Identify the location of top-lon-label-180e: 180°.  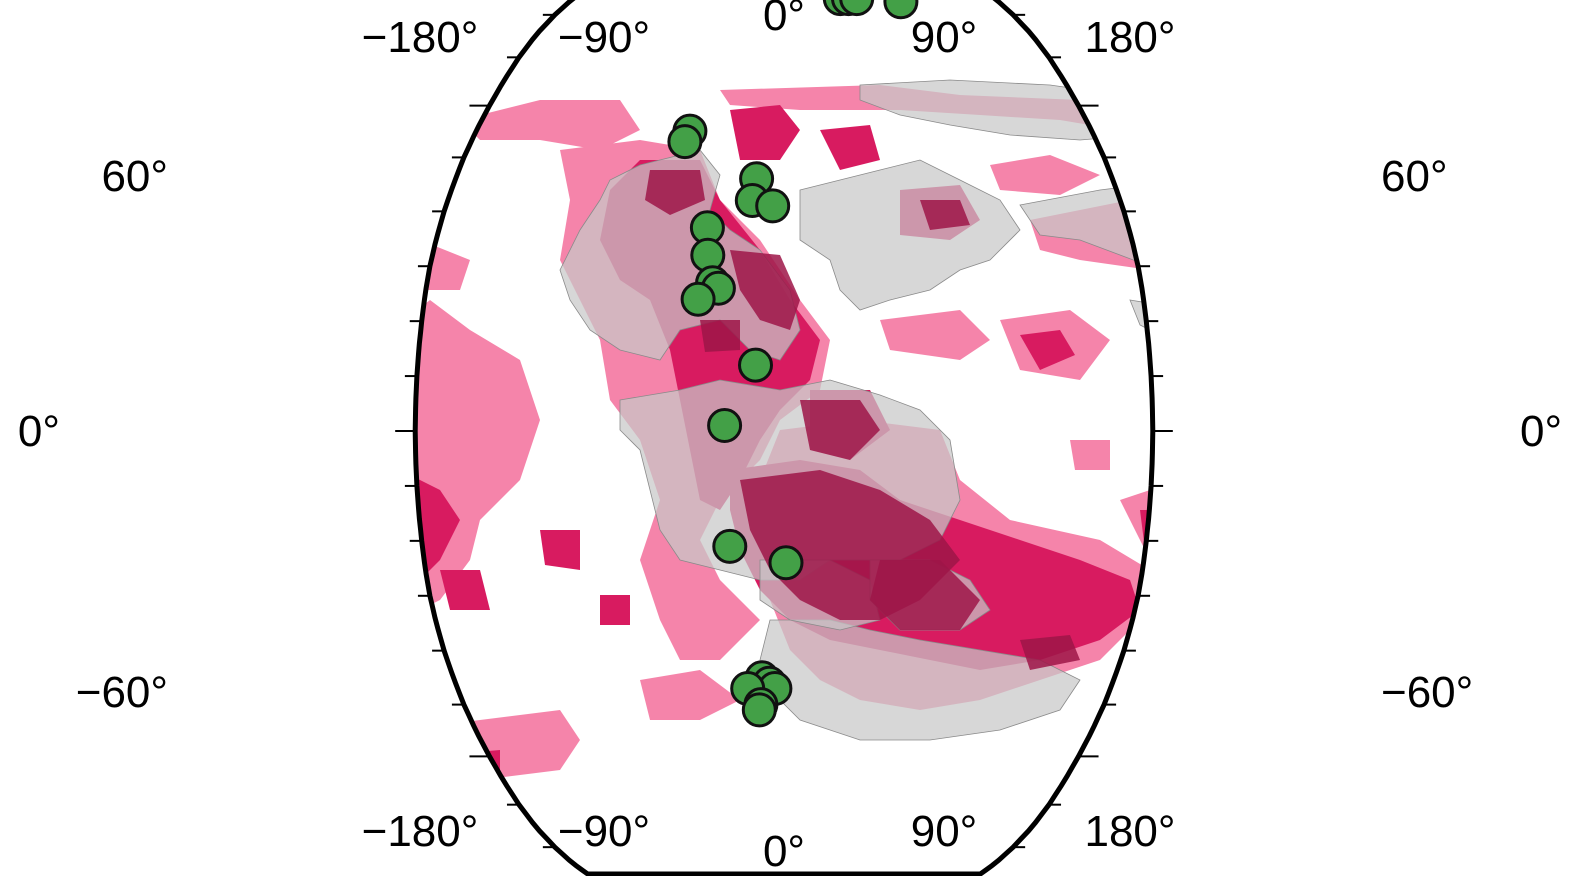
(1129, 37).